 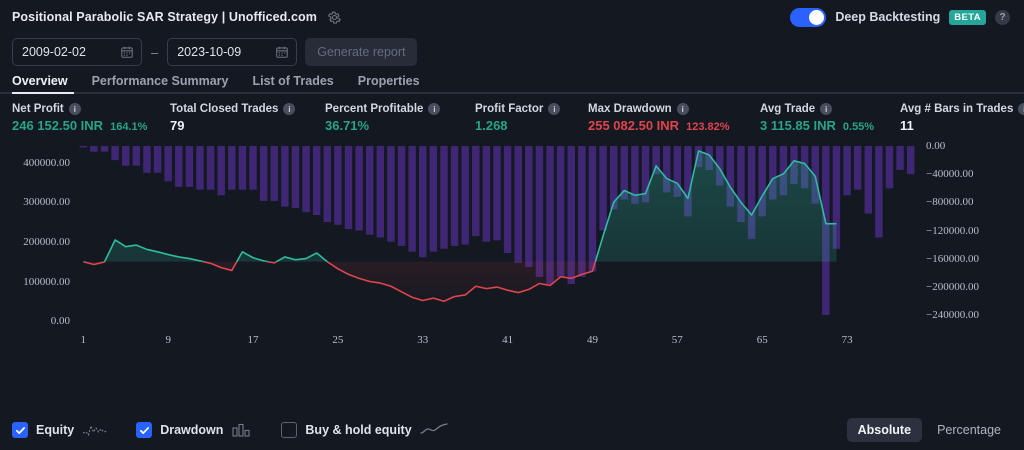 I want to click on metric-value: 255 082.50 INR, so click(x=634, y=125).